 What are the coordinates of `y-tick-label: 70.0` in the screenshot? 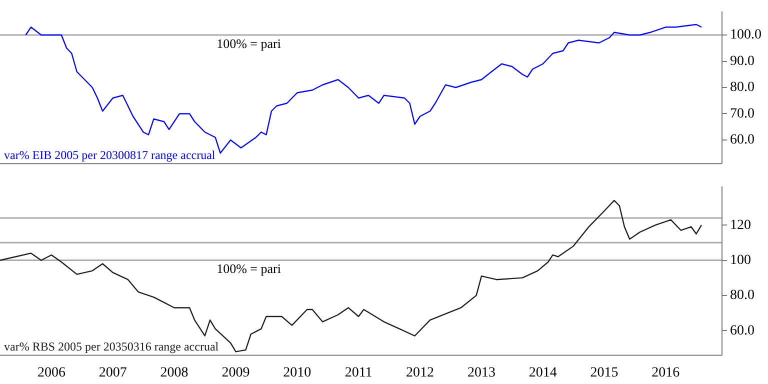 It's located at (742, 114).